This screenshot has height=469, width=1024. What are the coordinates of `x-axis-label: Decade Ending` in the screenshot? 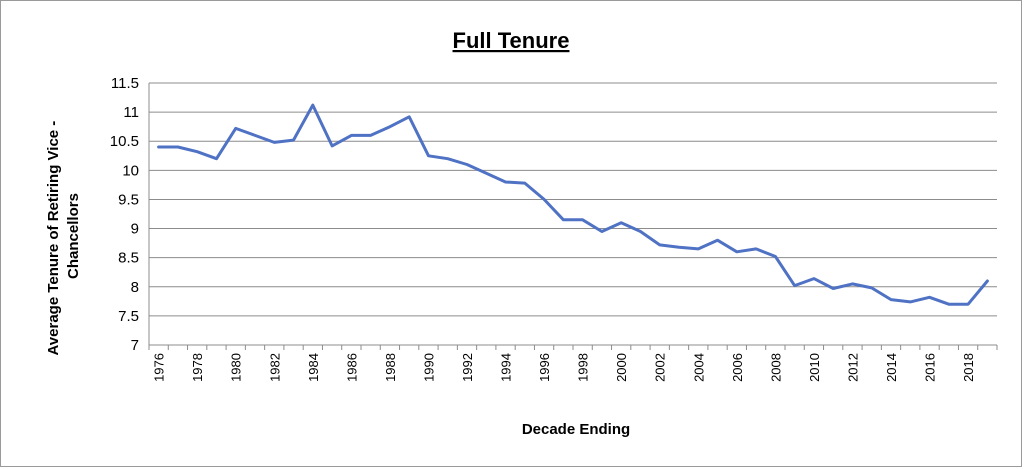 It's located at (576, 429).